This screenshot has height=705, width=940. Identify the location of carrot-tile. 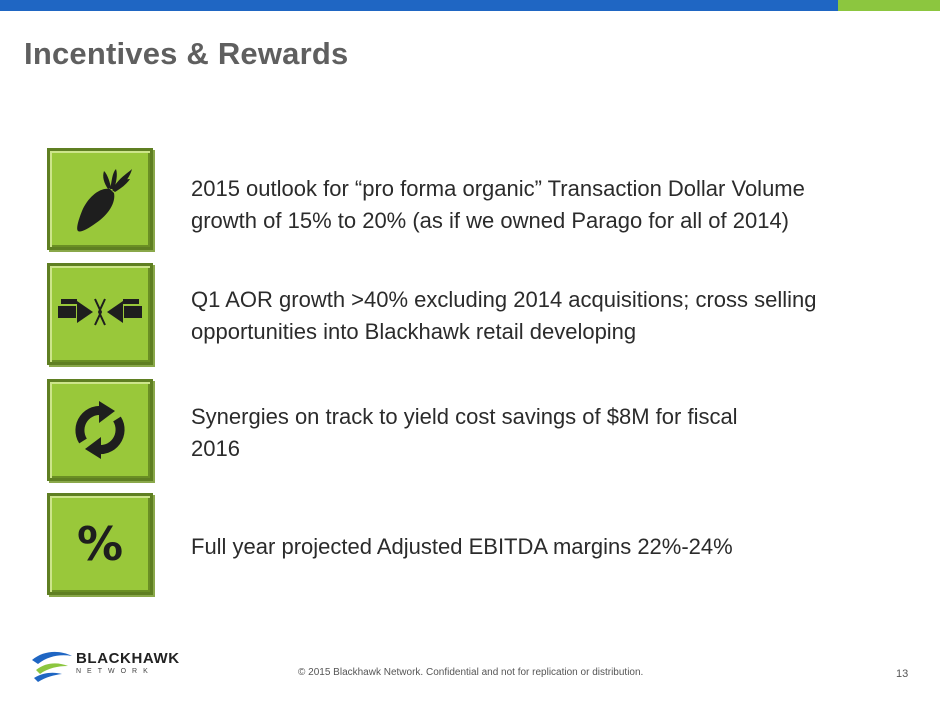
(100, 199).